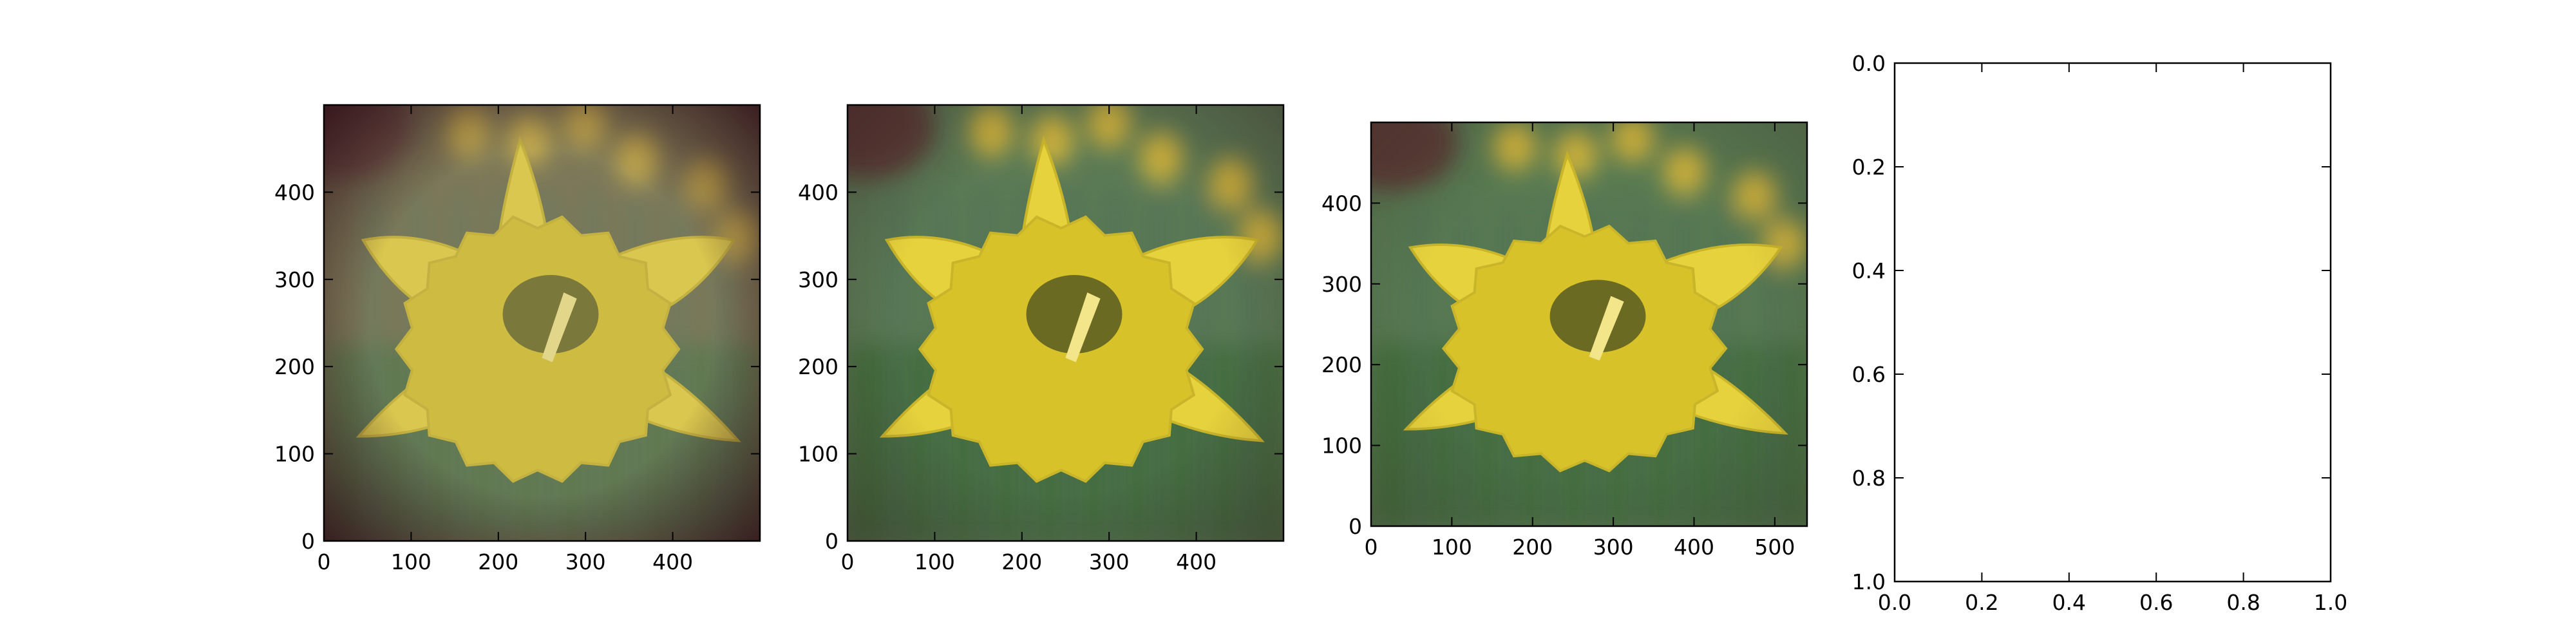 This screenshot has width=2576, height=644. Describe the element at coordinates (1774, 547) in the screenshot. I see `x-tick-label: 500` at that location.